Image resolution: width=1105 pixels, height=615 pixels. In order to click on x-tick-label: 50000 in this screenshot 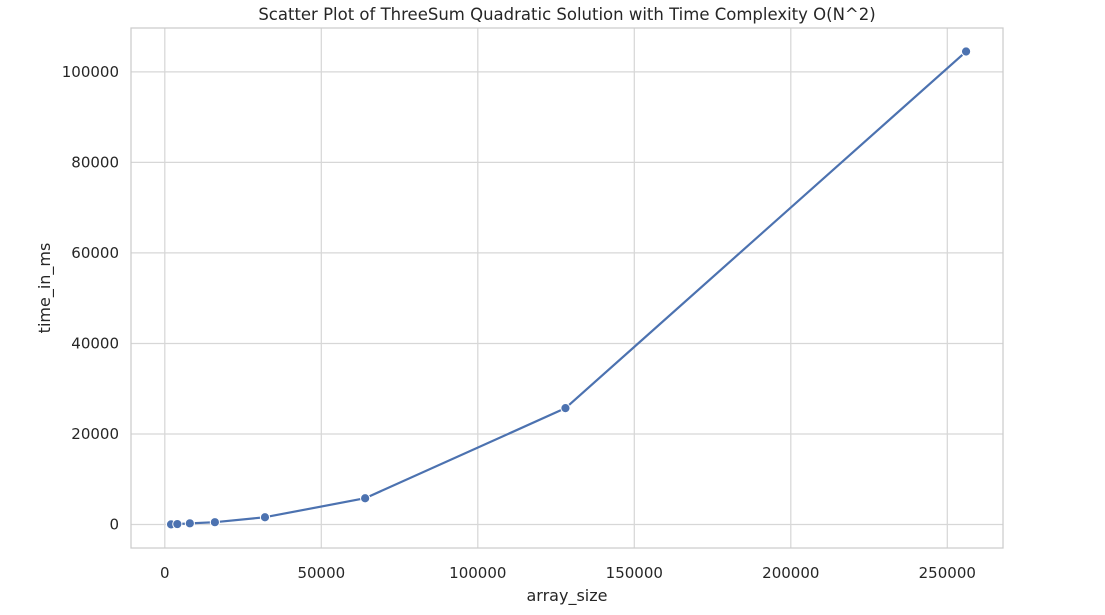, I will do `click(321, 573)`.